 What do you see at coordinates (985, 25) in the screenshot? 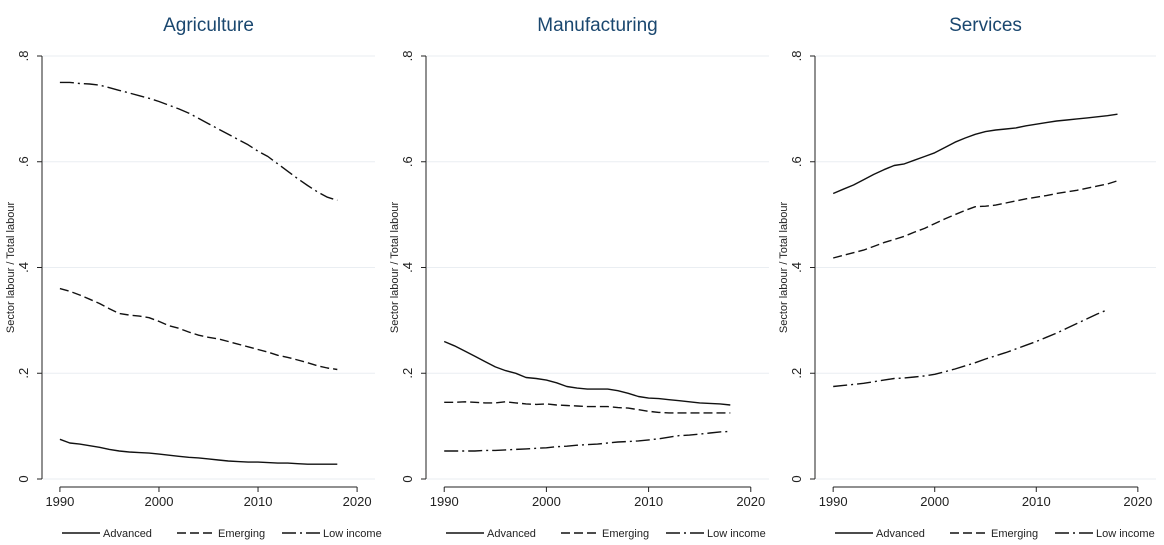
I see `chart-title: Services` at bounding box center [985, 25].